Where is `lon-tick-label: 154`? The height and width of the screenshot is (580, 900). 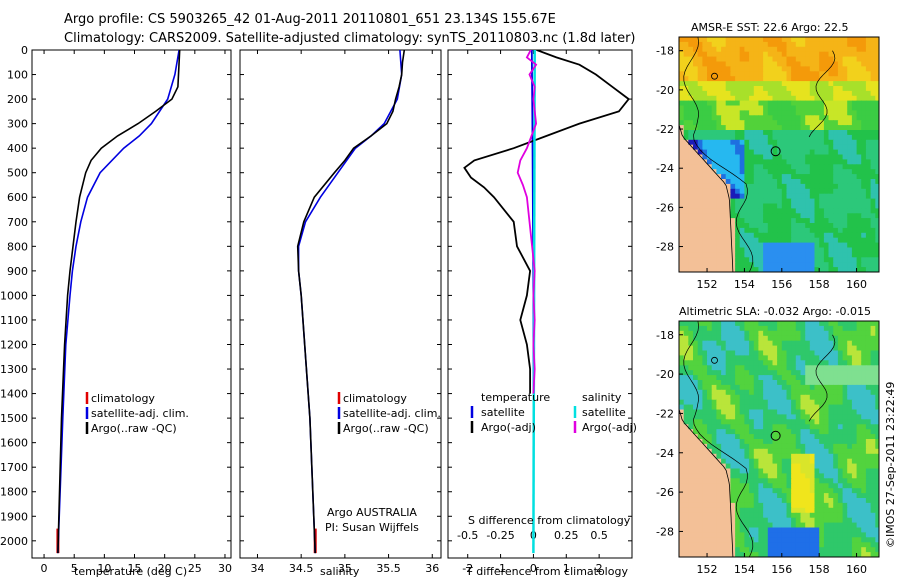
lon-tick-label: 154 is located at coordinates (744, 569).